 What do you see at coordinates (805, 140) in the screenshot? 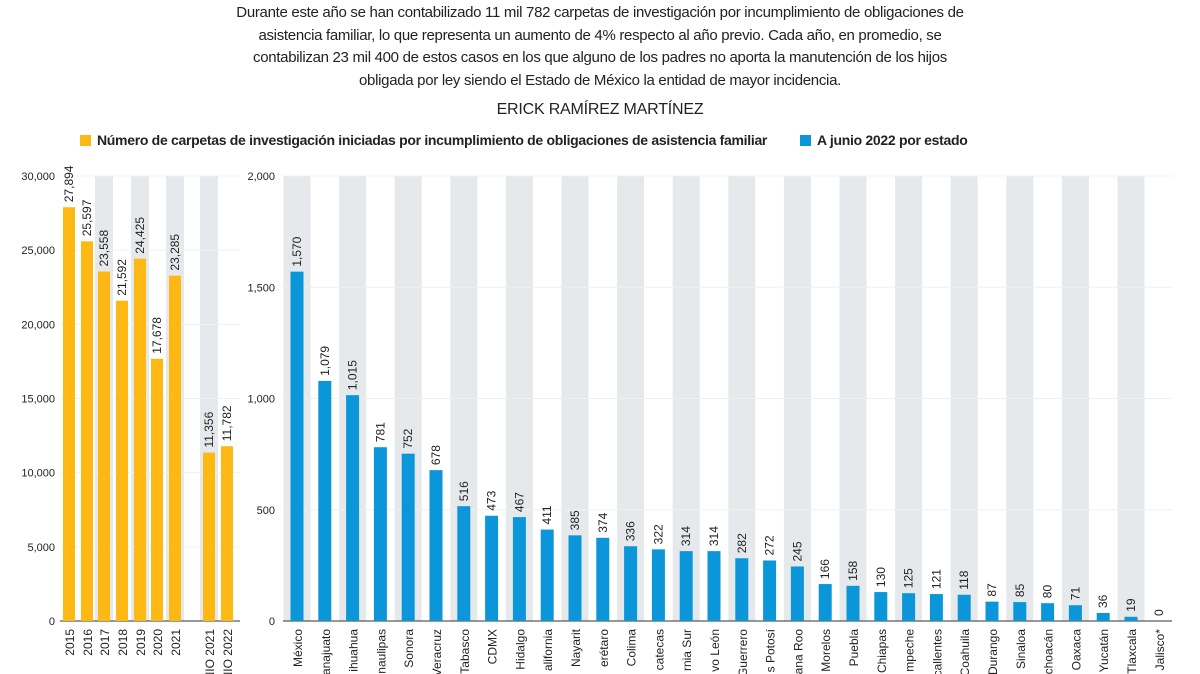
I see `legend-swatch-states` at bounding box center [805, 140].